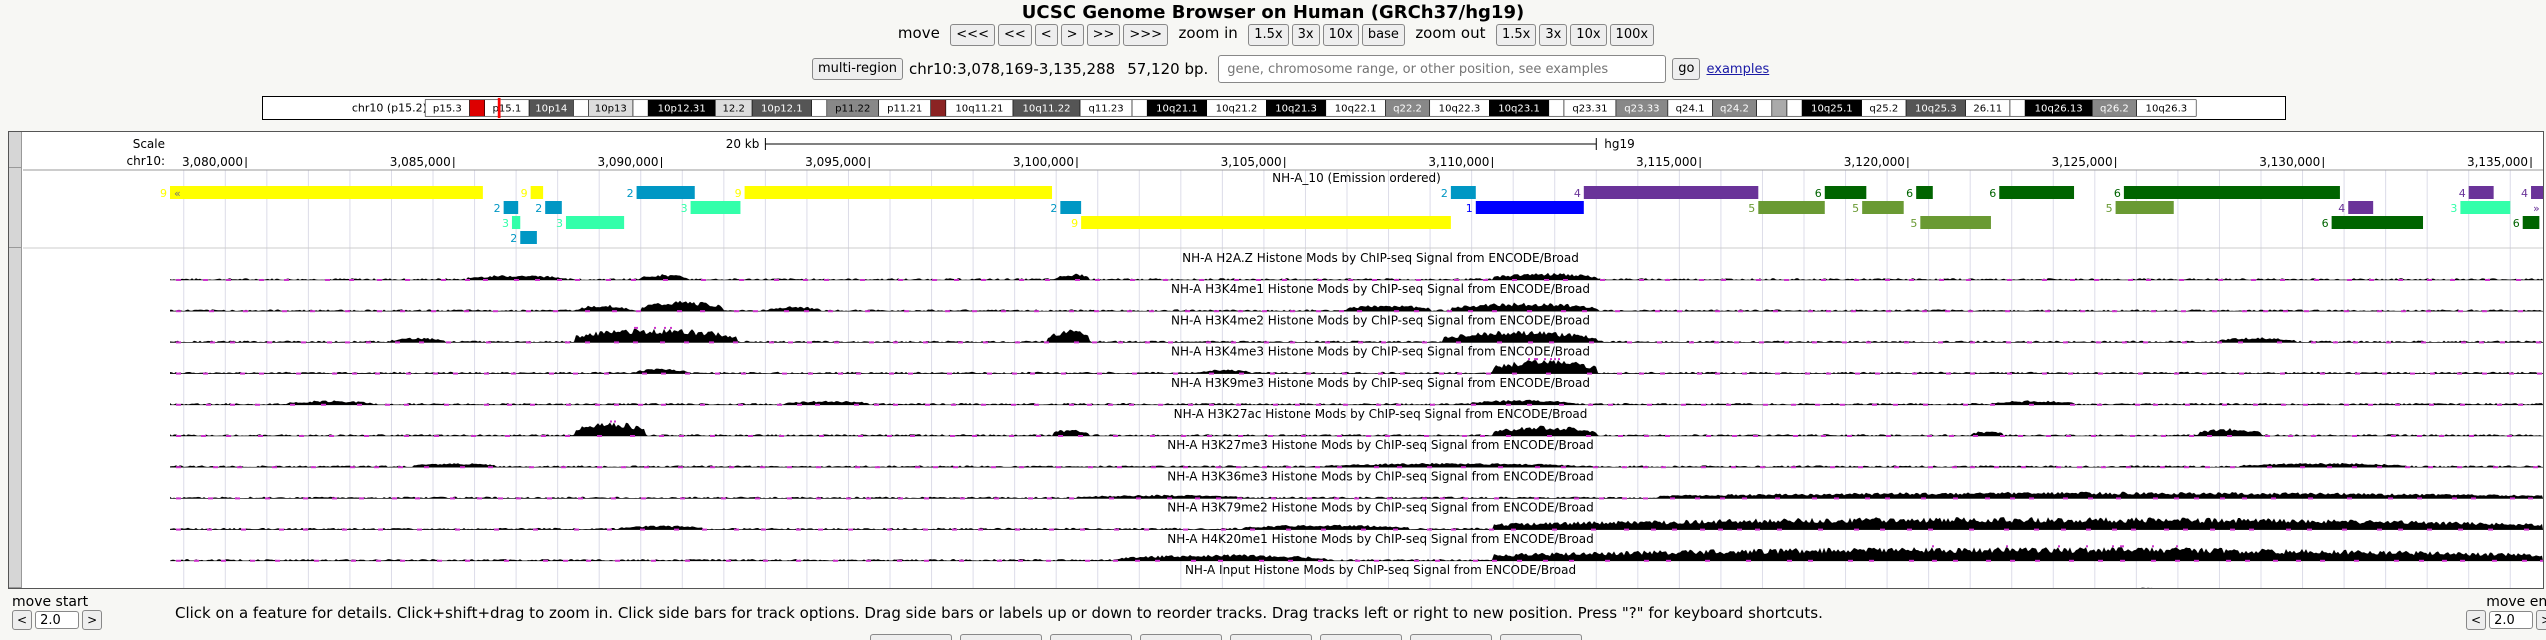 This screenshot has height=640, width=2546. What do you see at coordinates (972, 35) in the screenshot?
I see `move-left-far-button: <<<` at bounding box center [972, 35].